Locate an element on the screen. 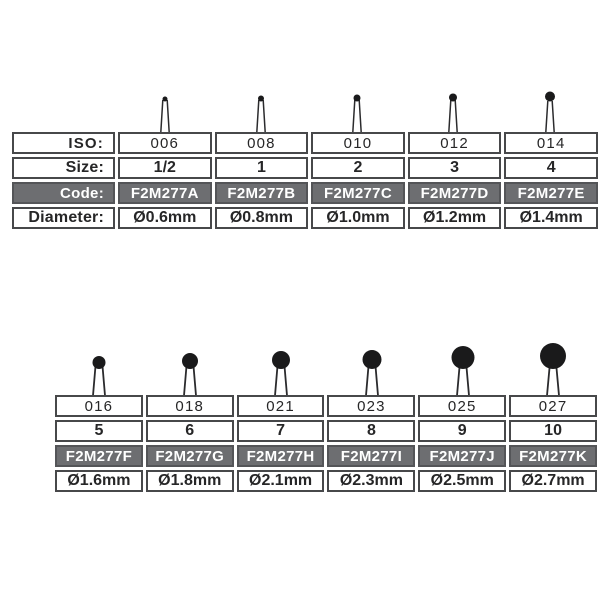  diameter-cell: Ø0.8mm is located at coordinates (261, 218).